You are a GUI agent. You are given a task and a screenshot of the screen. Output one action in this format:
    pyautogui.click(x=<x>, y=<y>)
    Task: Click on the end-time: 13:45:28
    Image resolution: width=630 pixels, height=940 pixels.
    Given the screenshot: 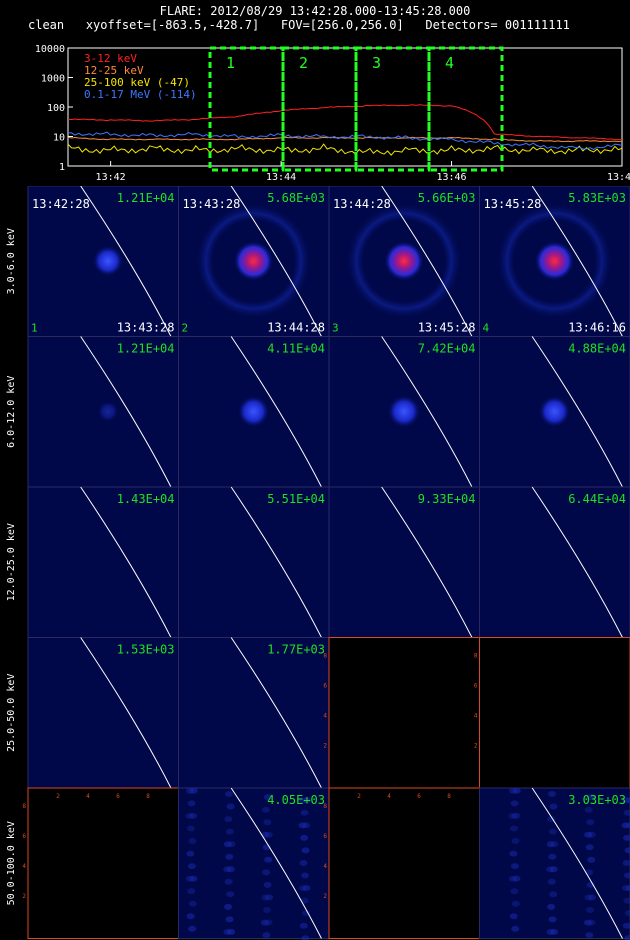 What is the action you would take?
    pyautogui.click(x=447, y=328)
    